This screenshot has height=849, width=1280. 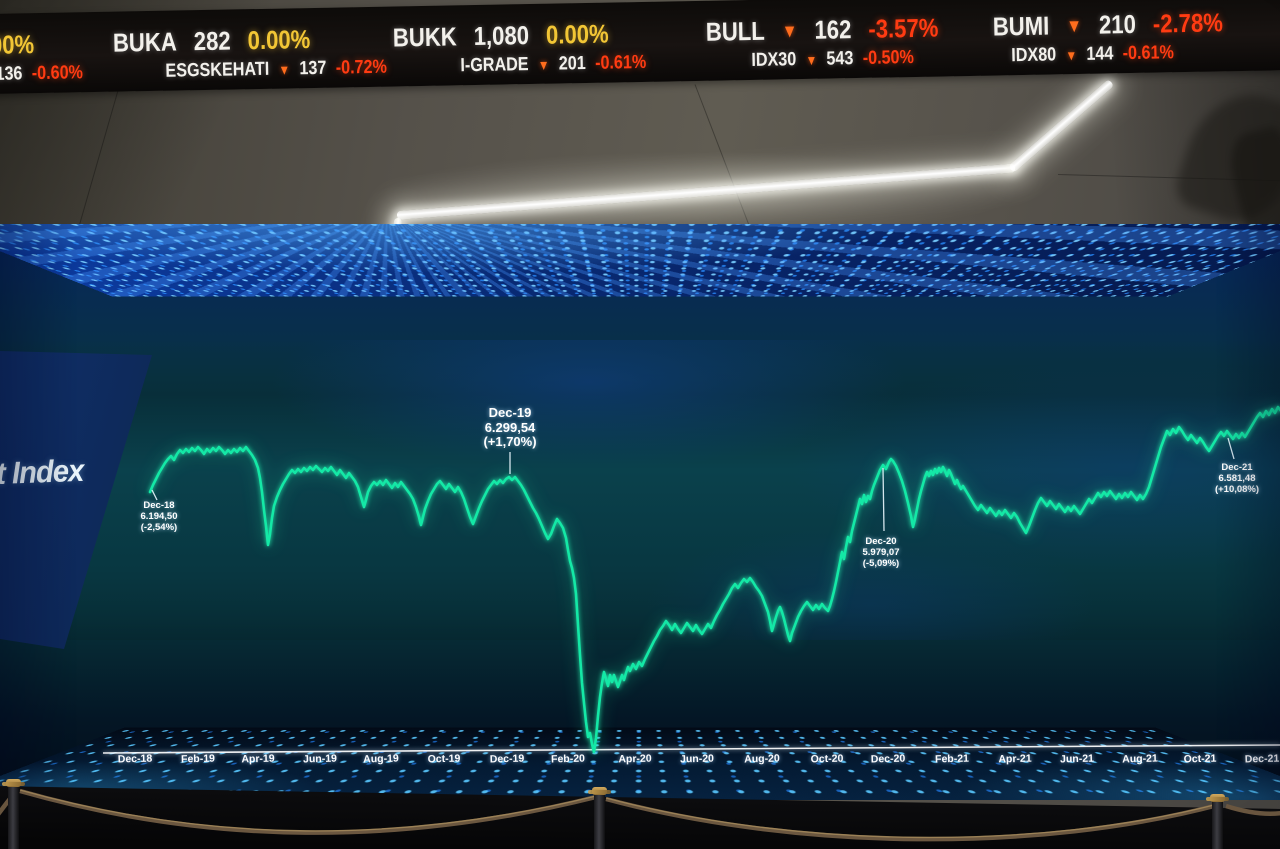 What do you see at coordinates (444, 759) in the screenshot?
I see `x-axis-label: Oct-19` at bounding box center [444, 759].